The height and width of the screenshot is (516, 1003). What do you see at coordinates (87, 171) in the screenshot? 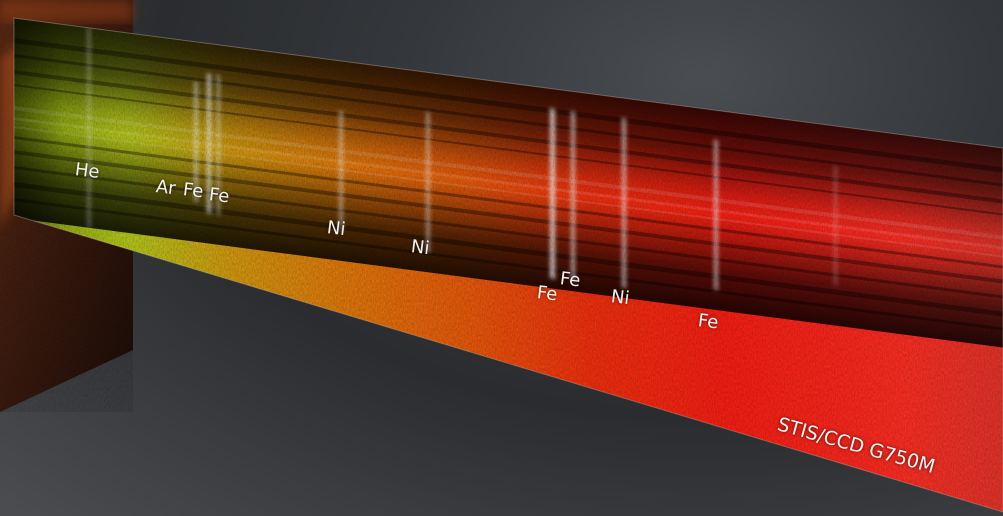
I see `line-label-he: He` at bounding box center [87, 171].